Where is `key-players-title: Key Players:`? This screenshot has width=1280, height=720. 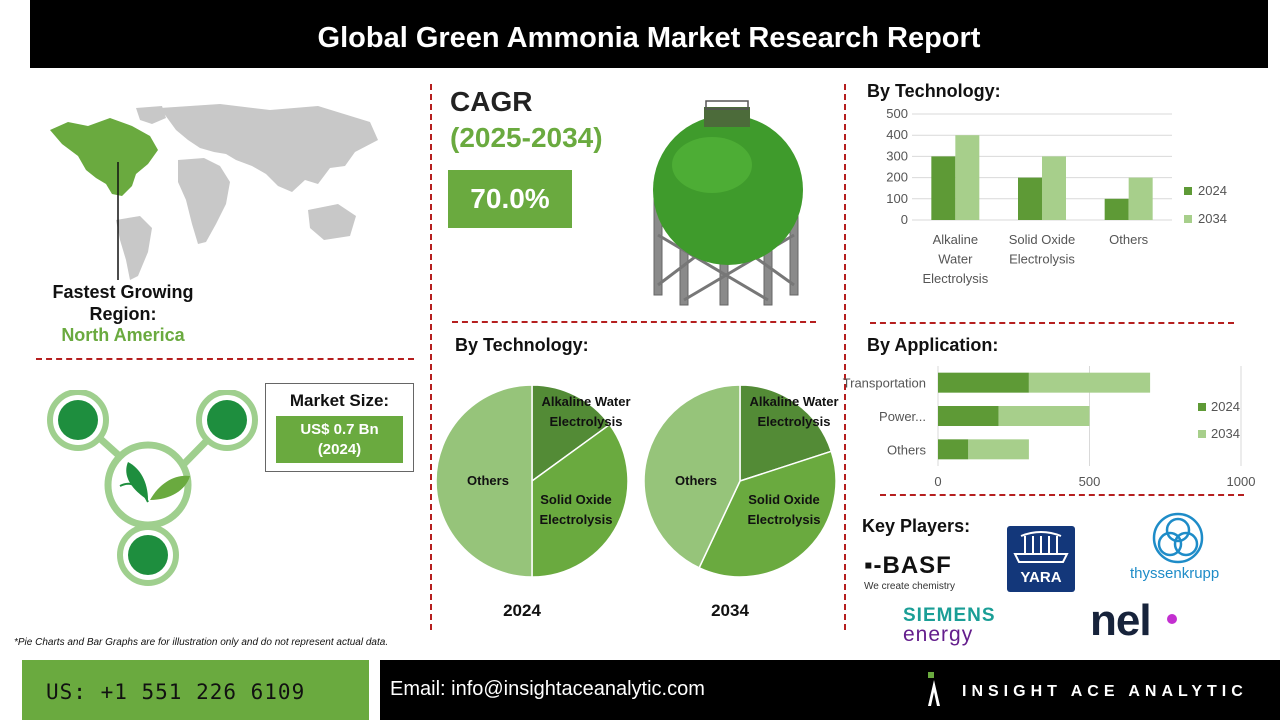
key-players-title: Key Players: is located at coordinates (916, 526).